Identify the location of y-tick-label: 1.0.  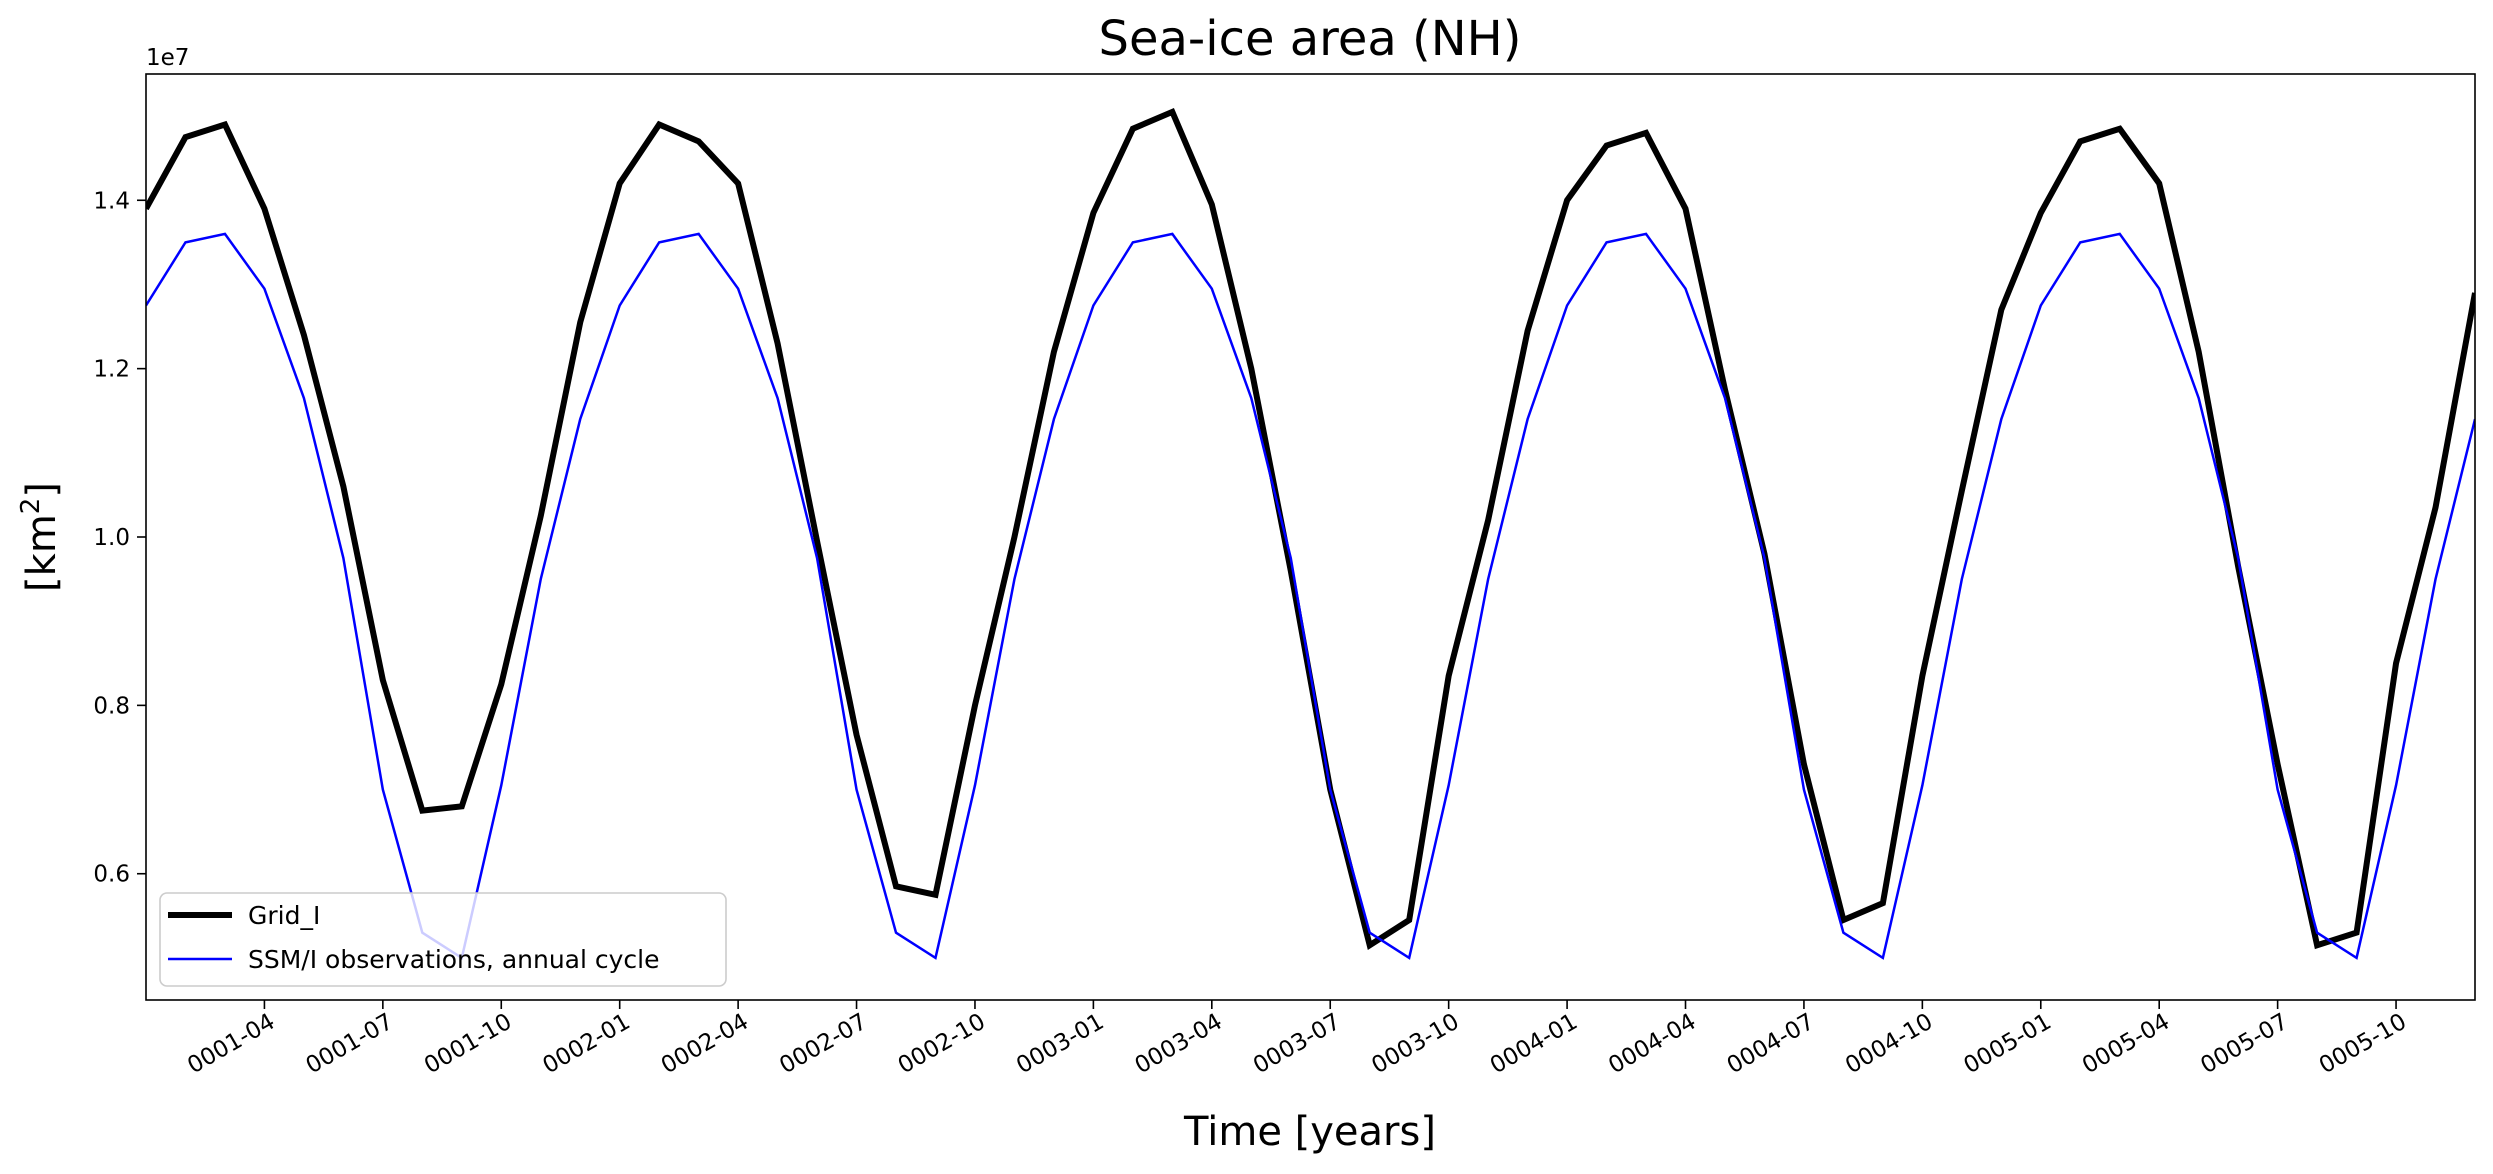
(111, 538).